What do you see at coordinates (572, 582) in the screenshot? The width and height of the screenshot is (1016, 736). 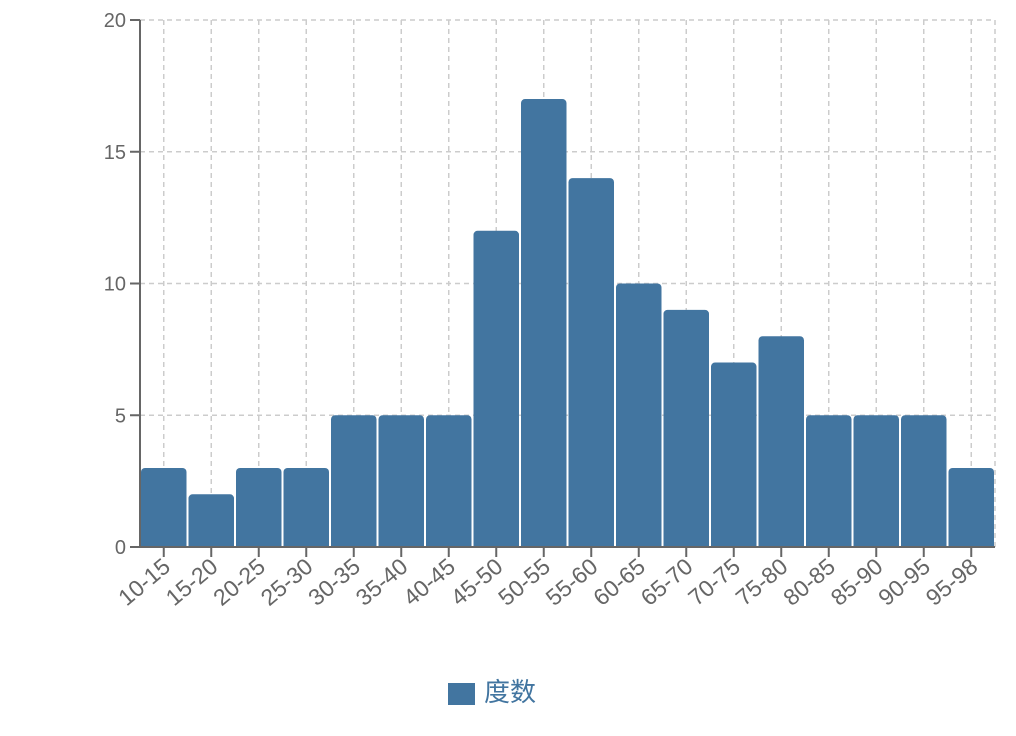 I see `x-tick-label: 55-60` at bounding box center [572, 582].